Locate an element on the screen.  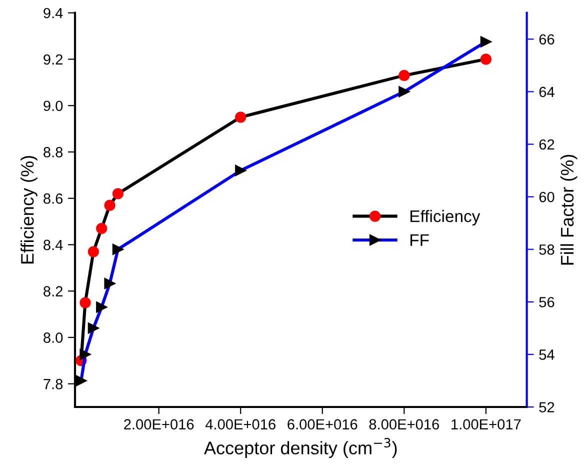
legend-label: FF is located at coordinates (419, 240).